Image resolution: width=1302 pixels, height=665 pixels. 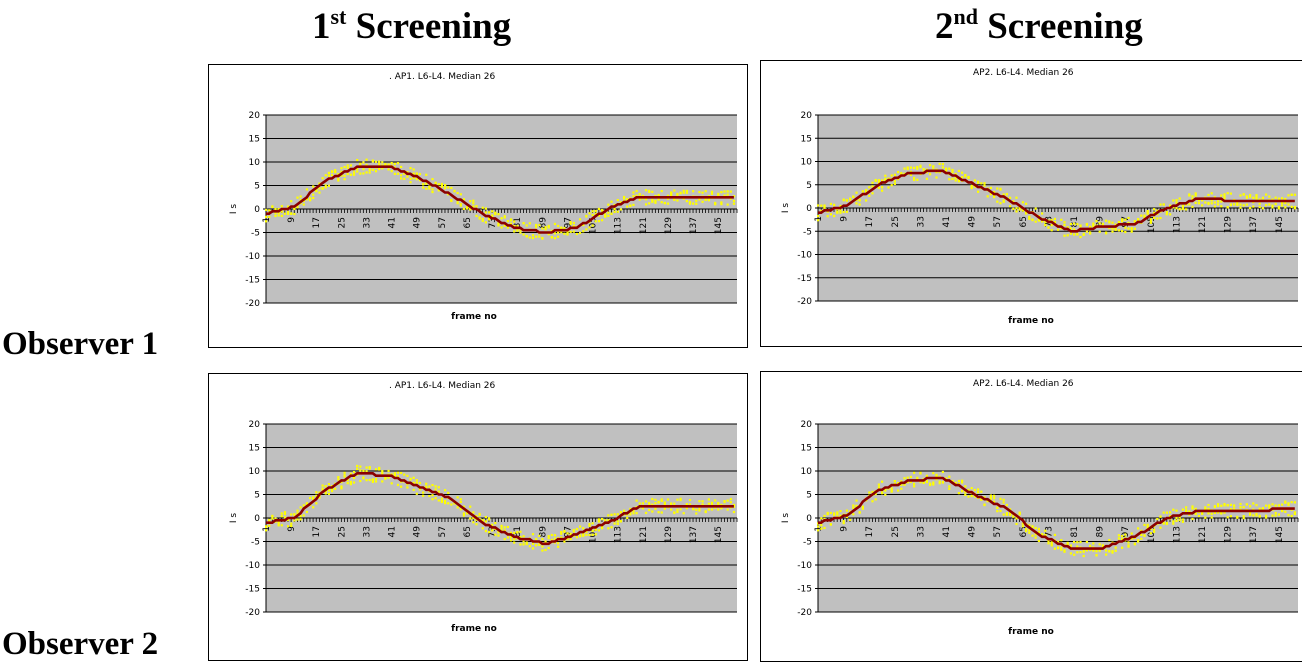 I want to click on y-axis-label: I s, so click(x=234, y=518).